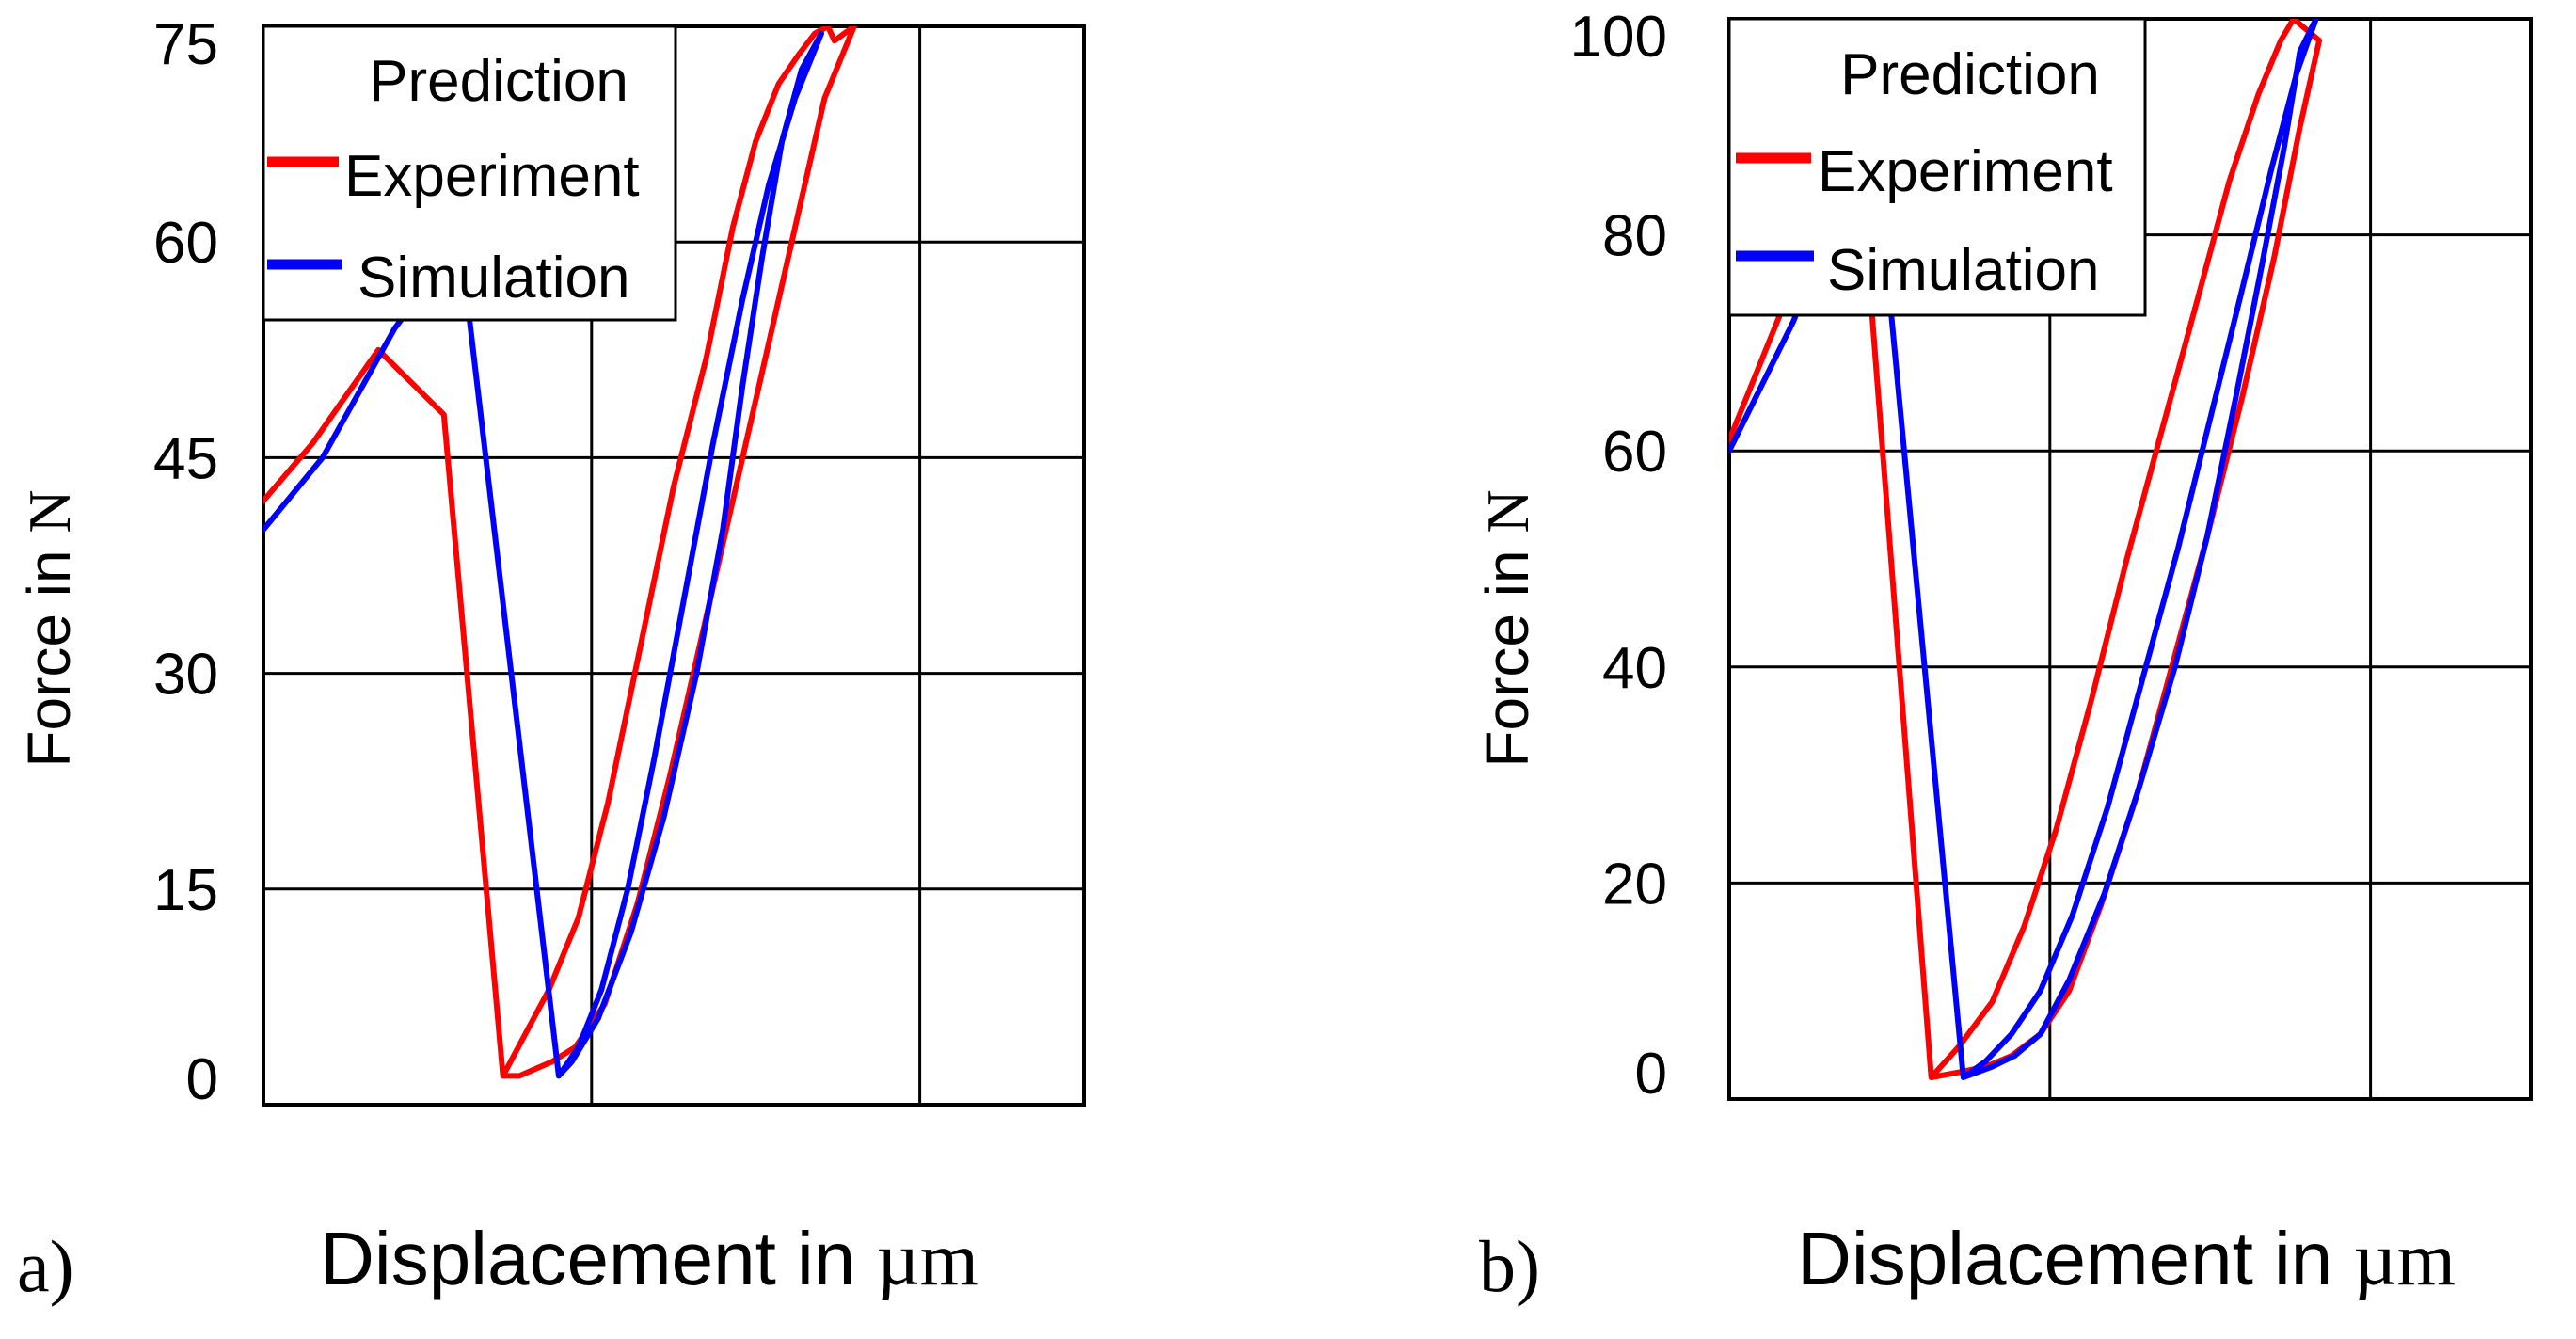 Image resolution: width=2576 pixels, height=1339 pixels. I want to click on chart-a-y-tick-labels: 0 15 30 45 60 75, so click(186, 562).